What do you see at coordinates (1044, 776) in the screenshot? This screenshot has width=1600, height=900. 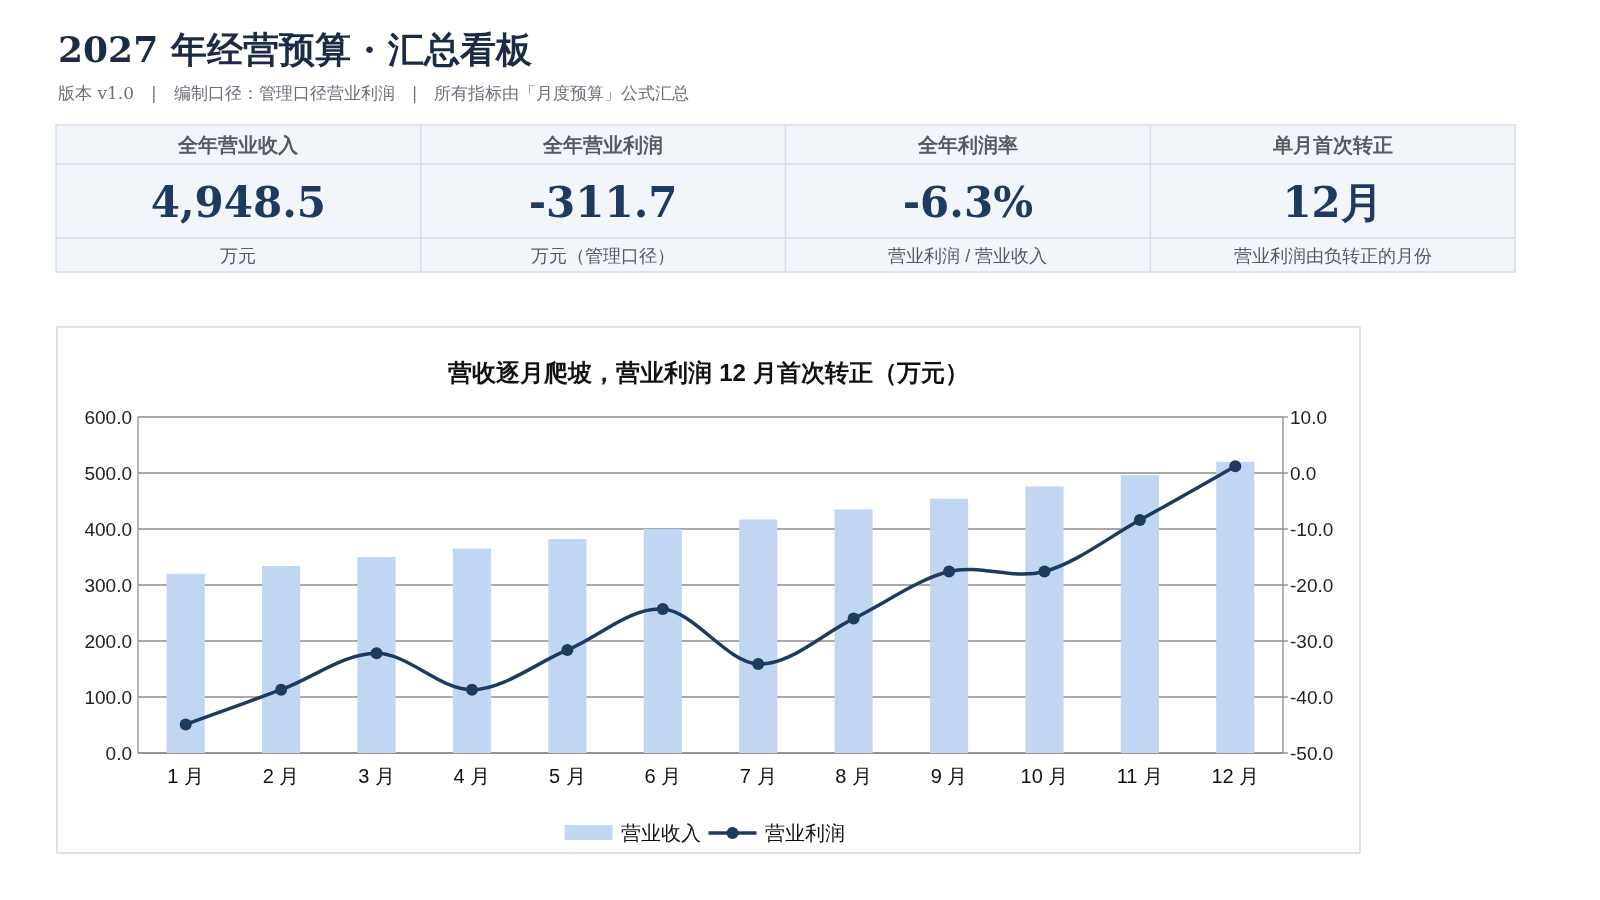 I see `x-tick-label: 10 月` at bounding box center [1044, 776].